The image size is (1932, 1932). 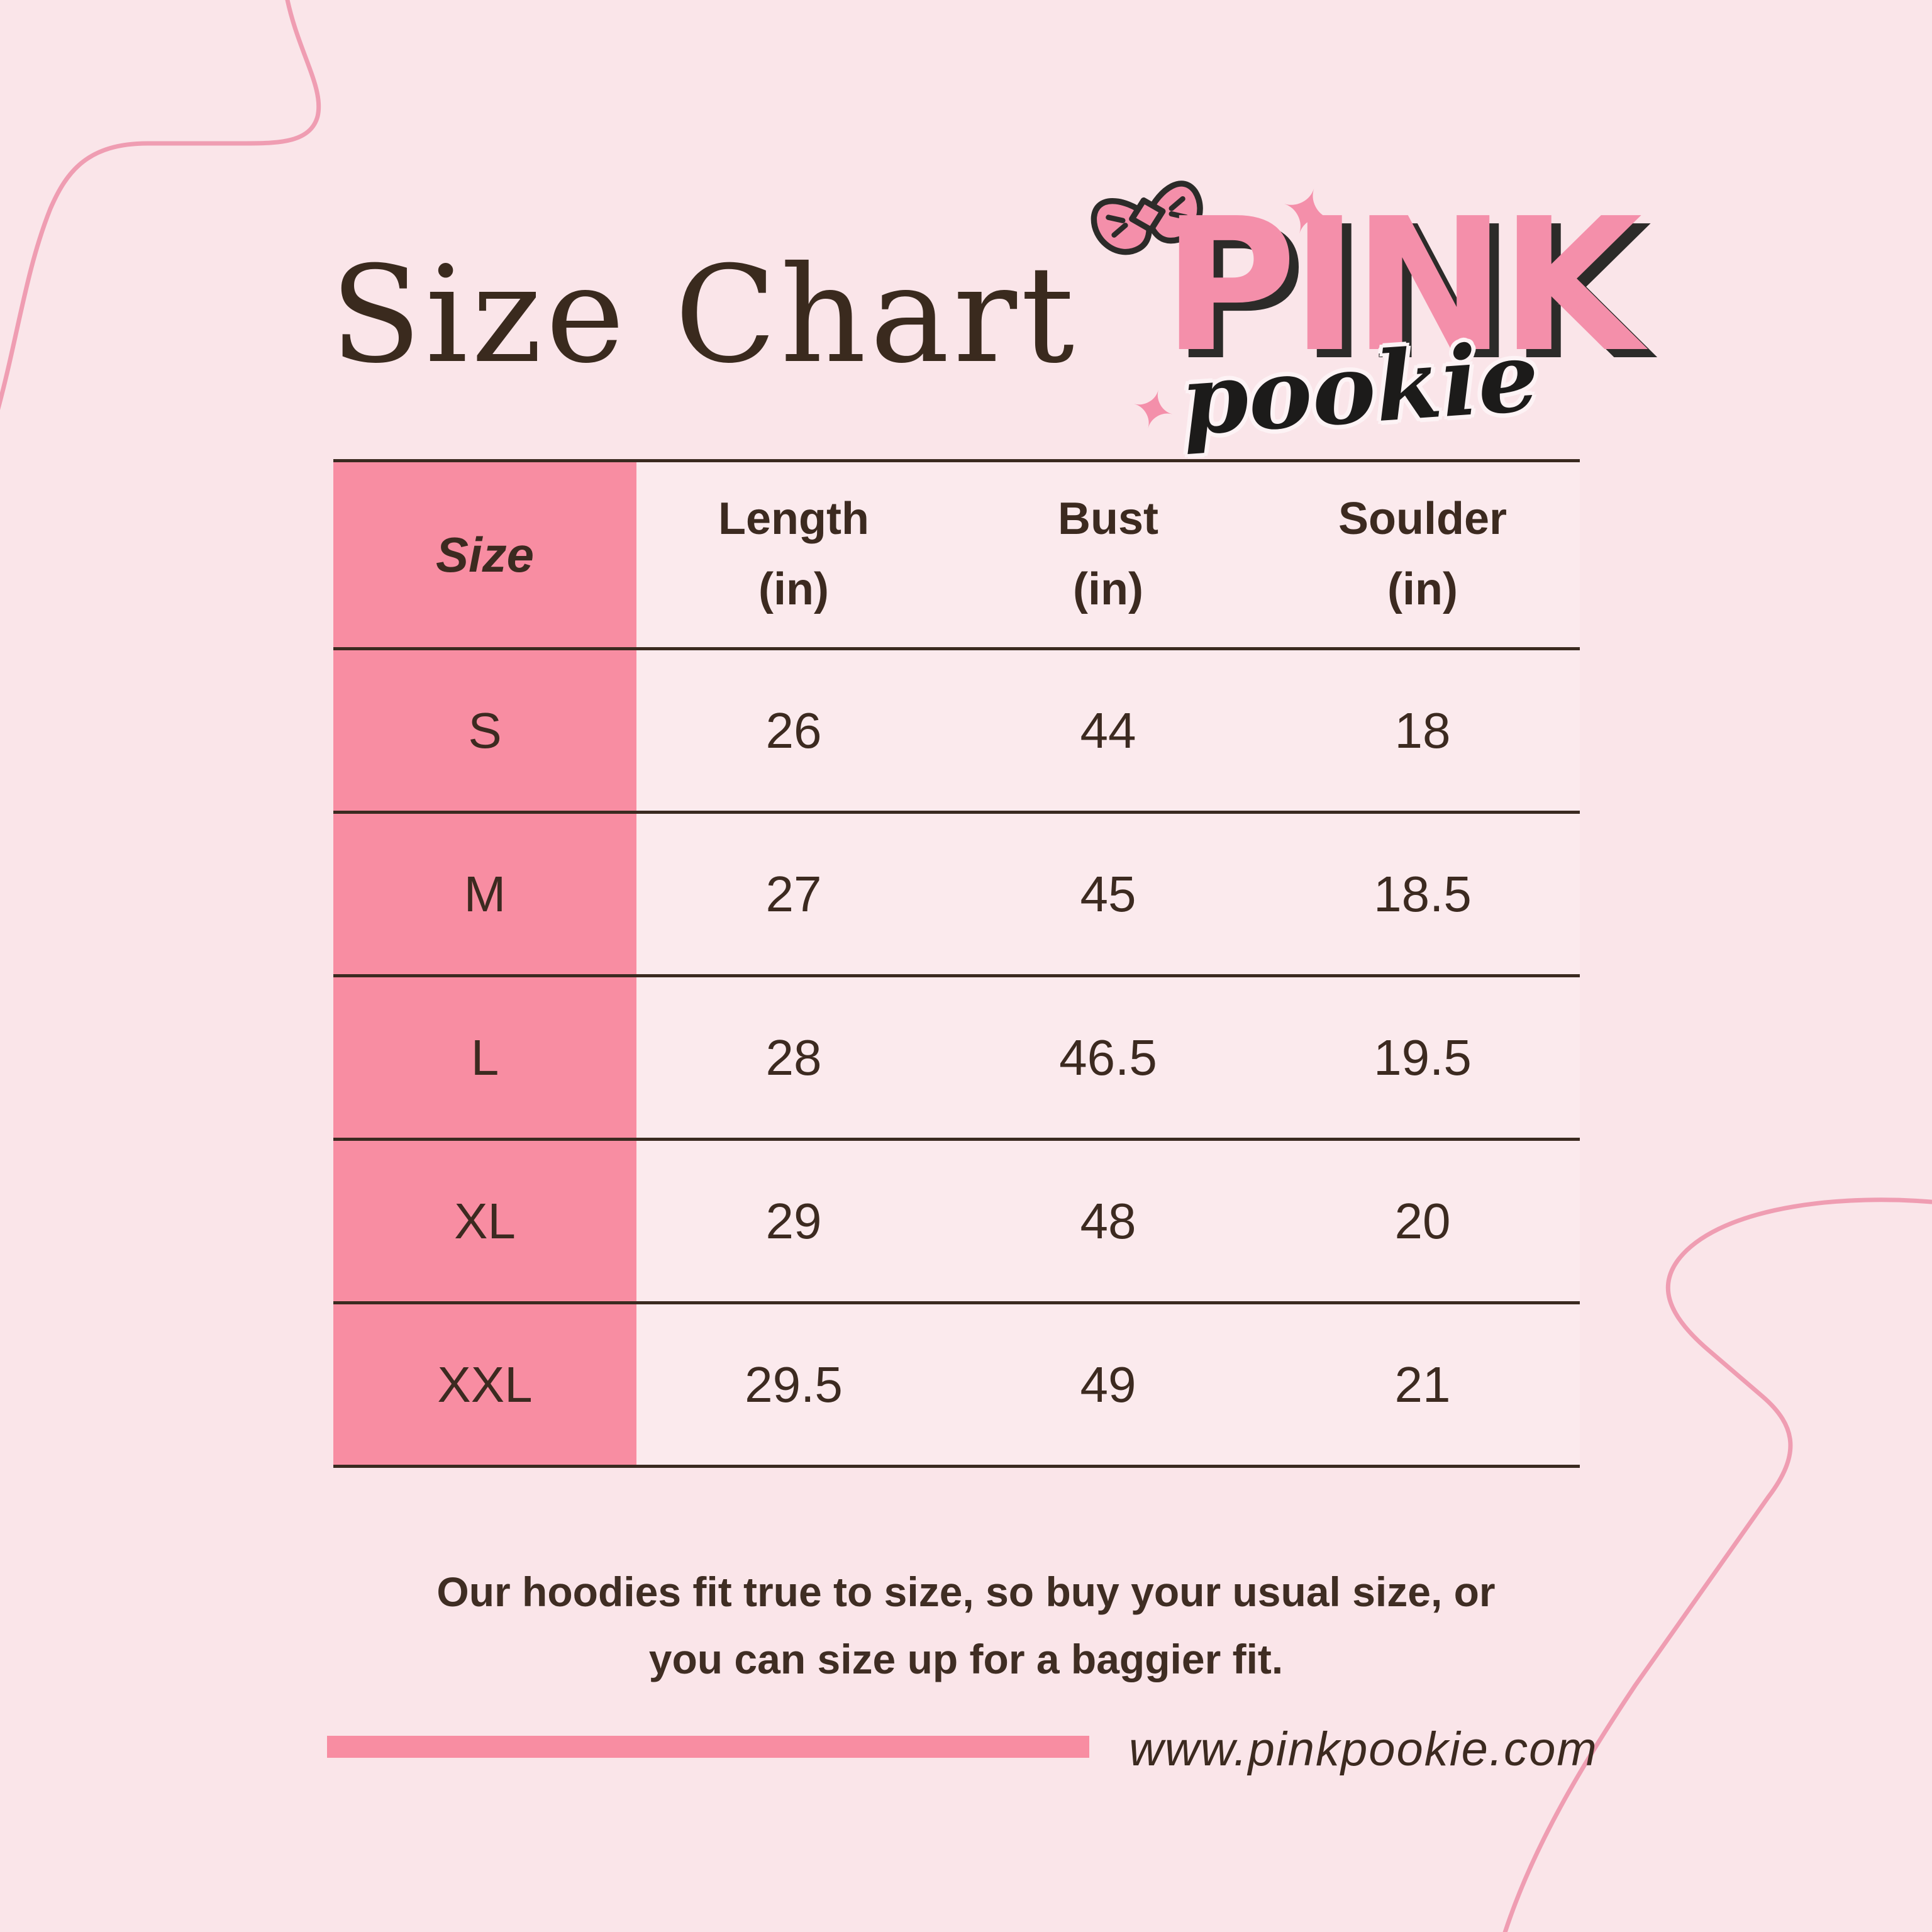 What do you see at coordinates (1108, 519) in the screenshot?
I see `header-label: Bust` at bounding box center [1108, 519].